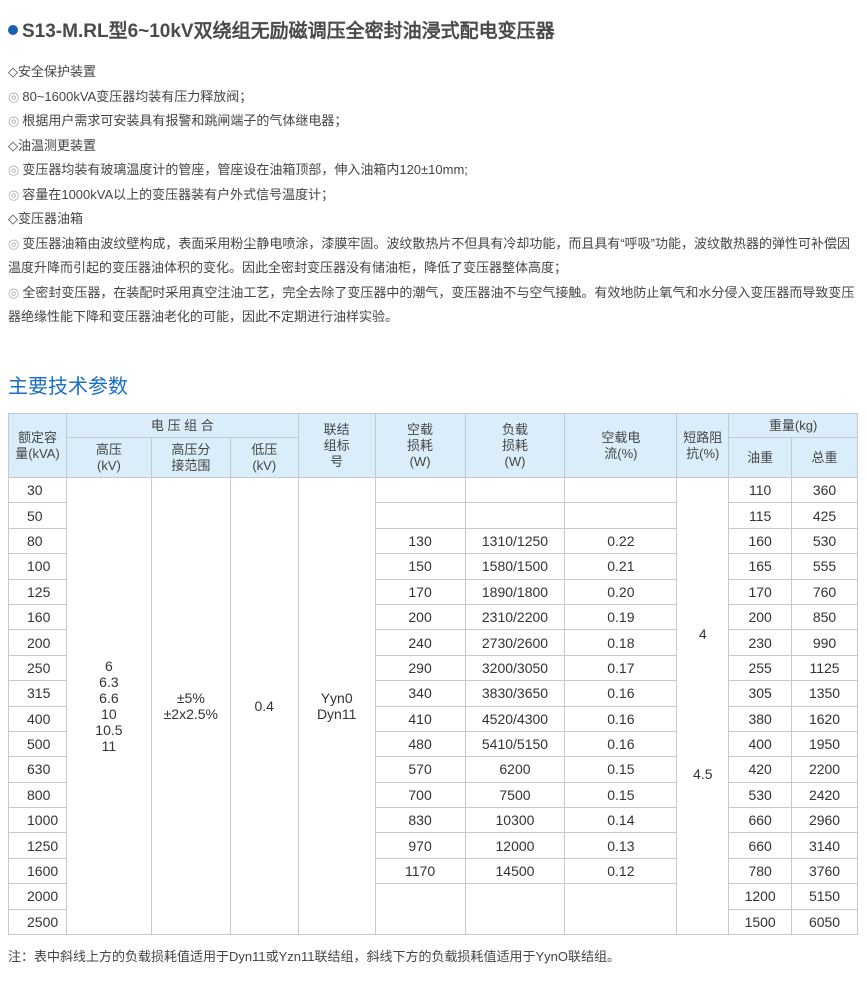 This screenshot has height=982, width=867. What do you see at coordinates (37, 922) in the screenshot?
I see `capacity-cell: 2500` at bounding box center [37, 922].